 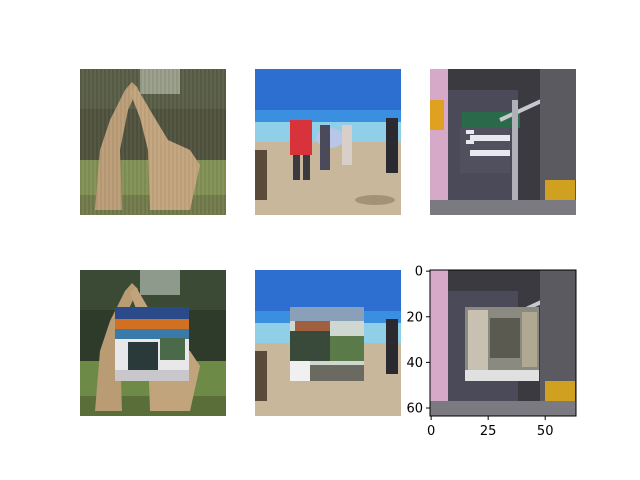 I want to click on x-tick-label: 0, so click(x=431, y=431).